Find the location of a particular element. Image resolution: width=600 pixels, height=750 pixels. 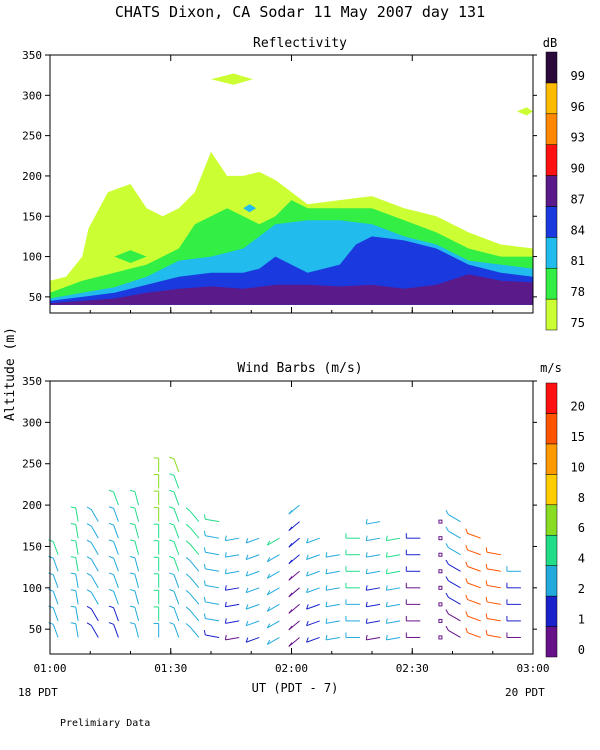

colorbar-tick-label: 1 is located at coordinates (581, 620).